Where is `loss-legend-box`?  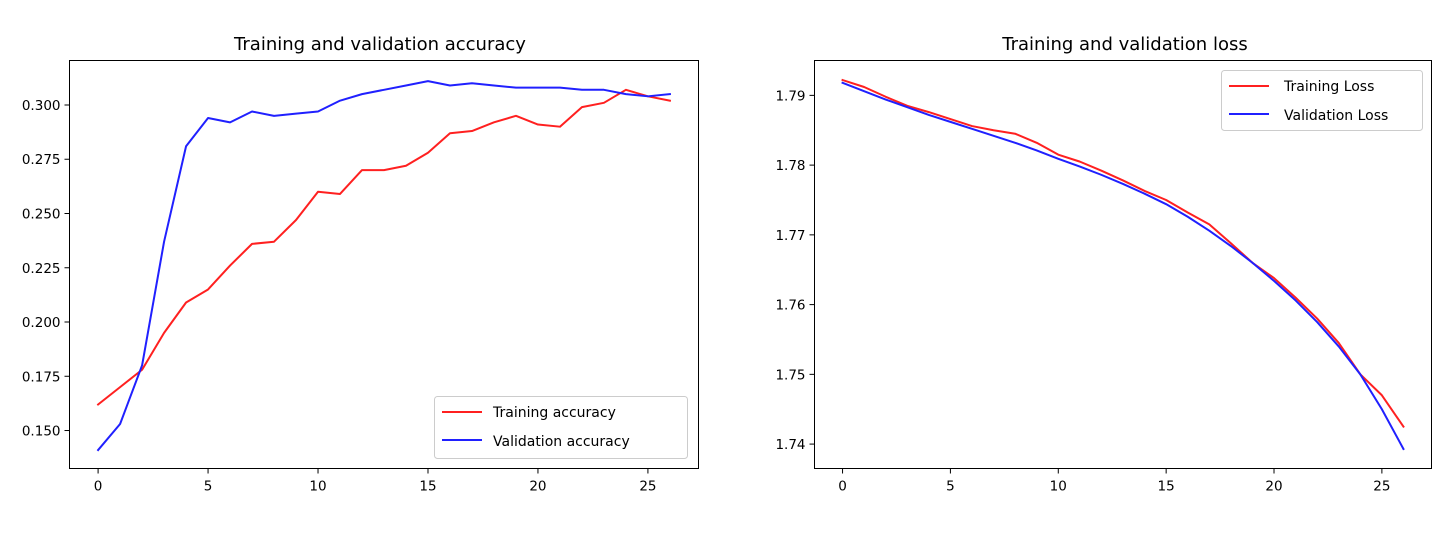 loss-legend-box is located at coordinates (1322, 100).